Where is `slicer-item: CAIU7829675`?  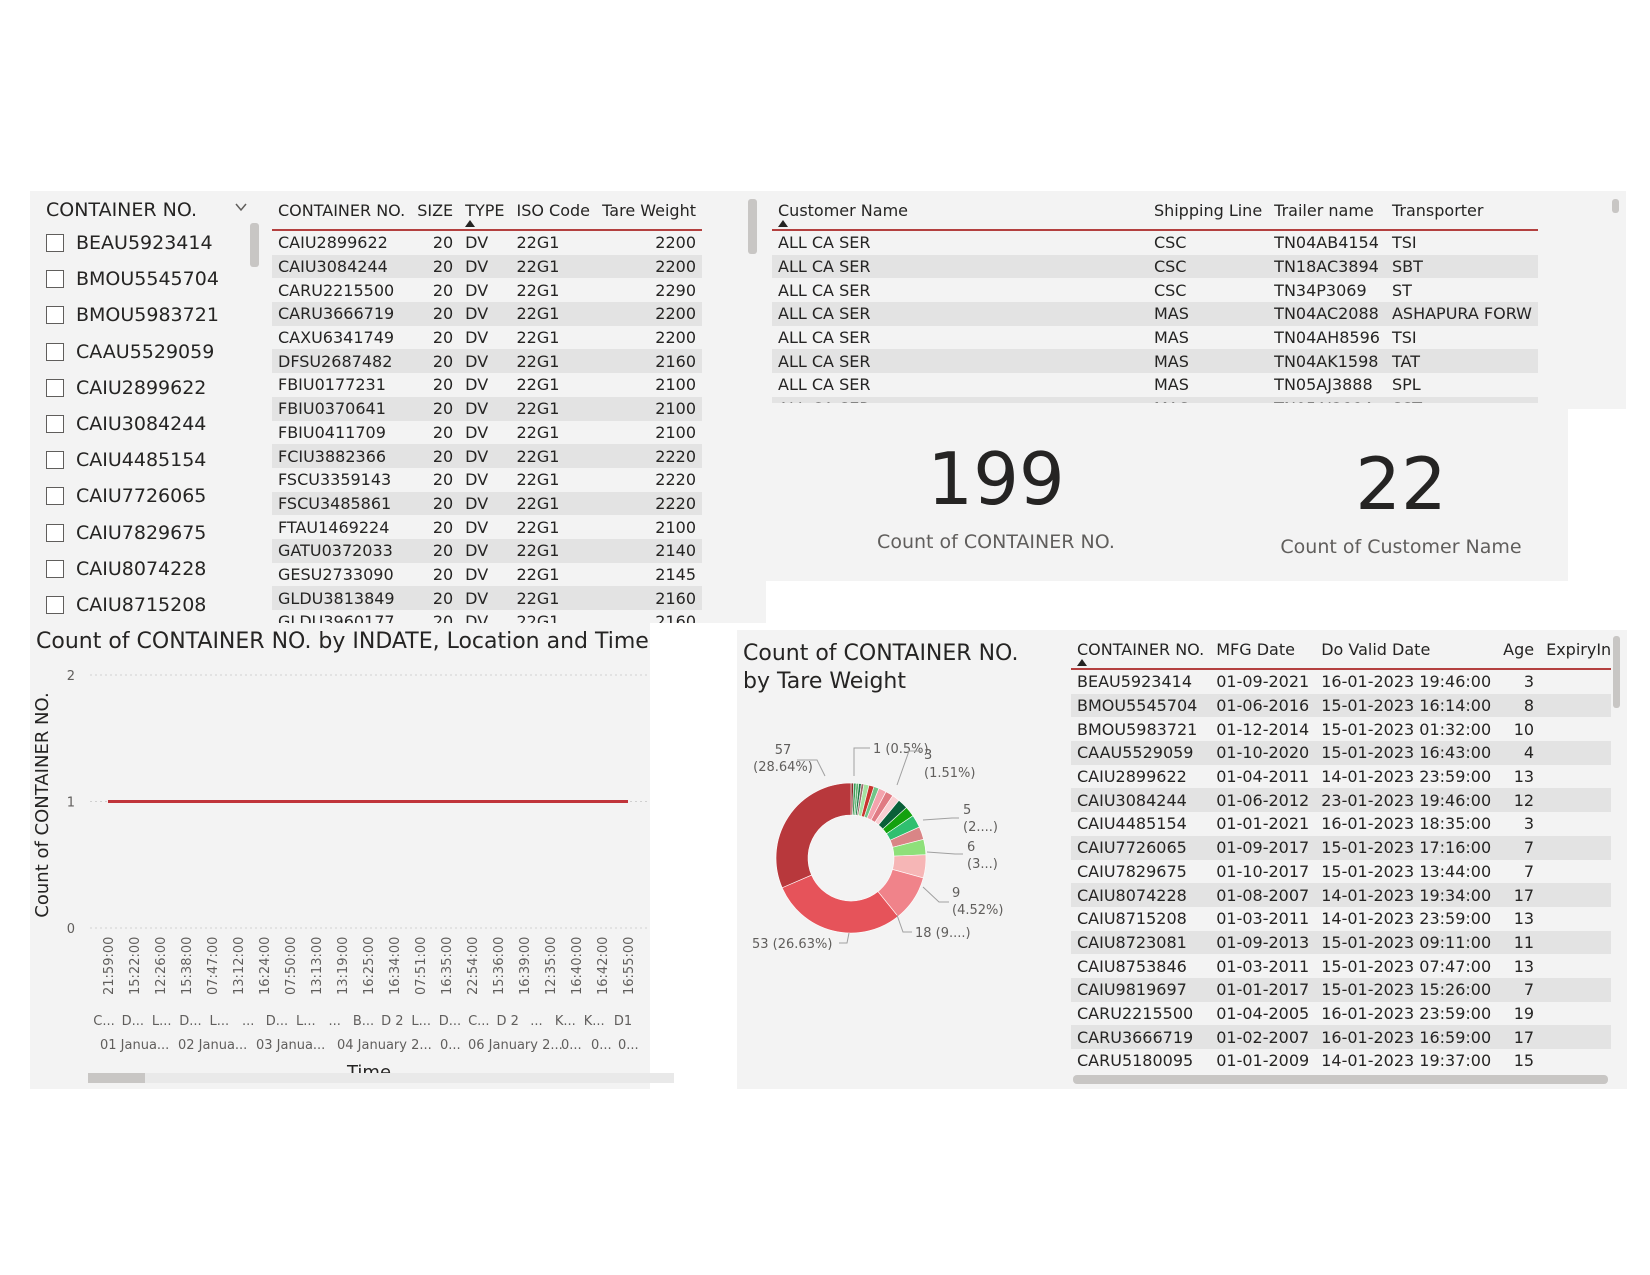
slicer-item: CAIU7829675 is located at coordinates (126, 533).